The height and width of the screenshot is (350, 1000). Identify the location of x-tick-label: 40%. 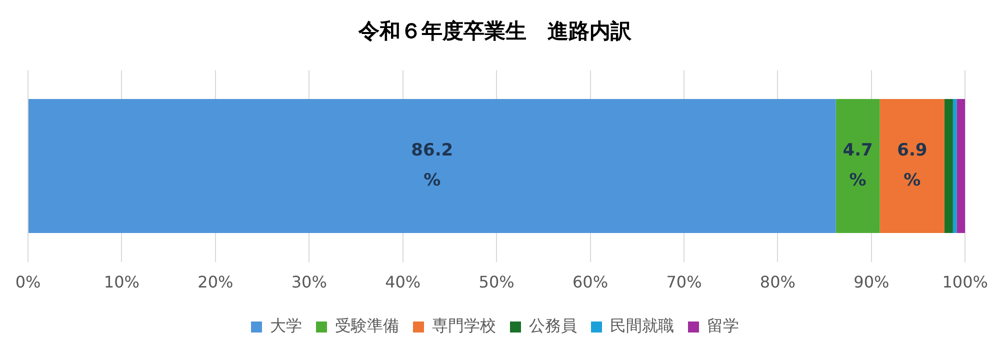
(403, 282).